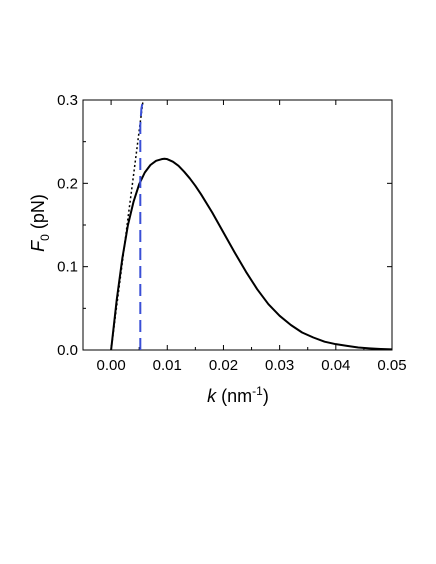  I want to click on y-tick-label: 0.3, so click(67, 100).